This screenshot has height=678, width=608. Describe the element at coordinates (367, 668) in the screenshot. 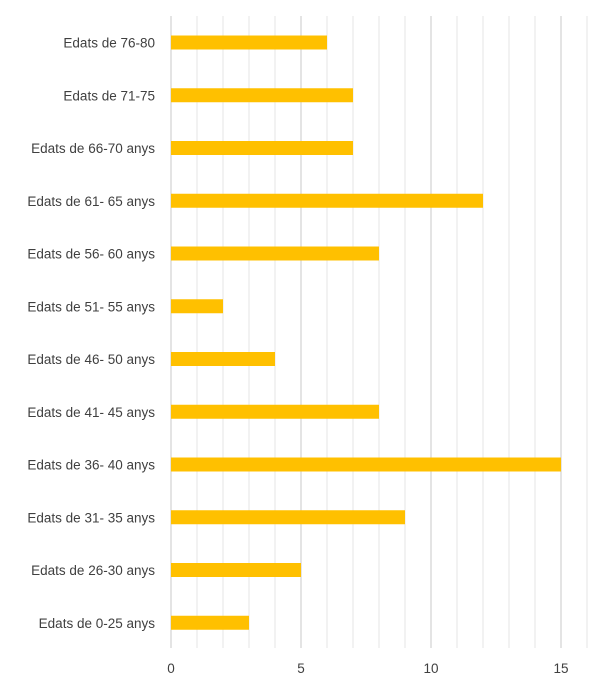

I see `x-tick-labels: 0 5 10 15` at that location.